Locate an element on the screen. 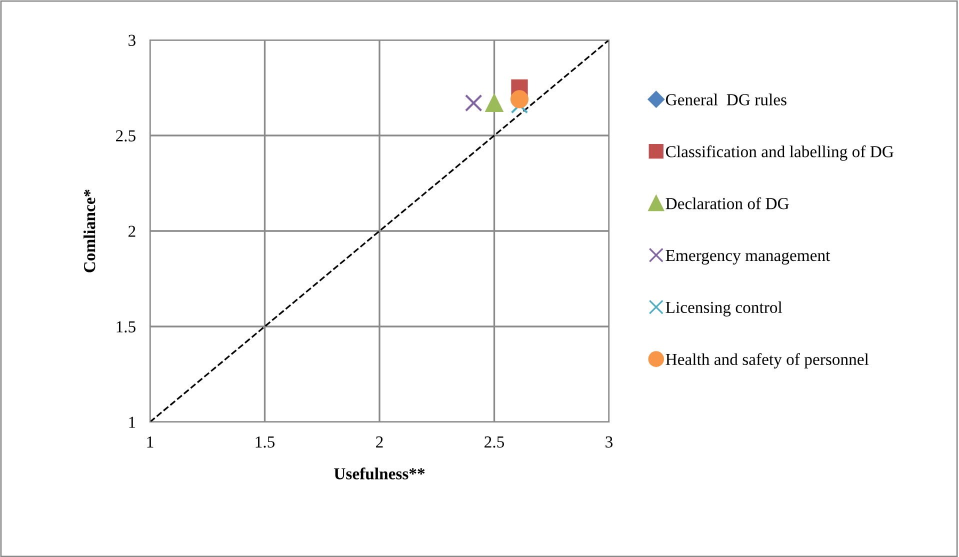 Image resolution: width=959 pixels, height=557 pixels. x-tick-label: 2.5 is located at coordinates (494, 442).